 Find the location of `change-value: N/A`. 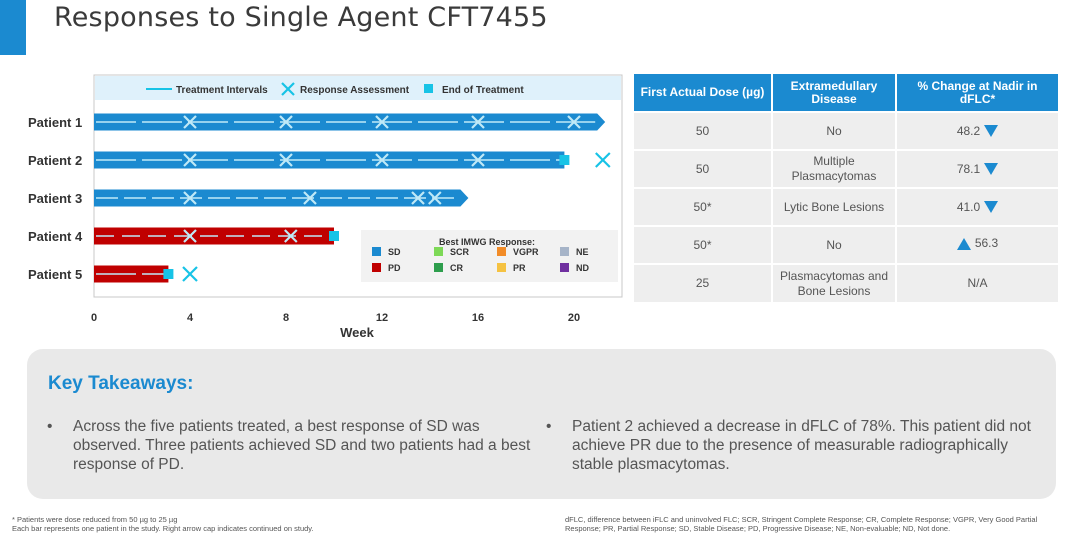

change-value: N/A is located at coordinates (977, 283).